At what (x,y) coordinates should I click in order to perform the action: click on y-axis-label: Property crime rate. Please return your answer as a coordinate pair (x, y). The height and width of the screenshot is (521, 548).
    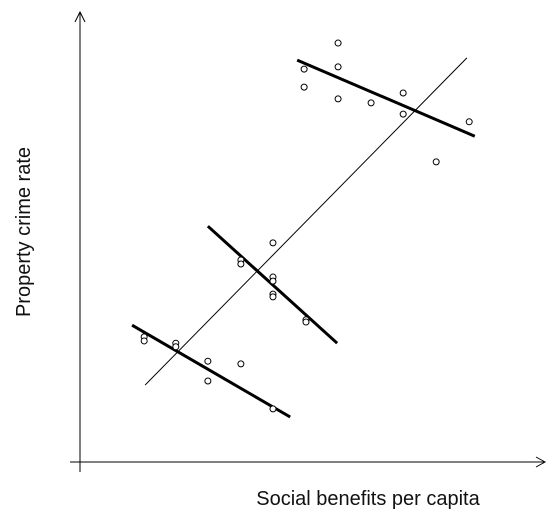
    Looking at the image, I should click on (24, 232).